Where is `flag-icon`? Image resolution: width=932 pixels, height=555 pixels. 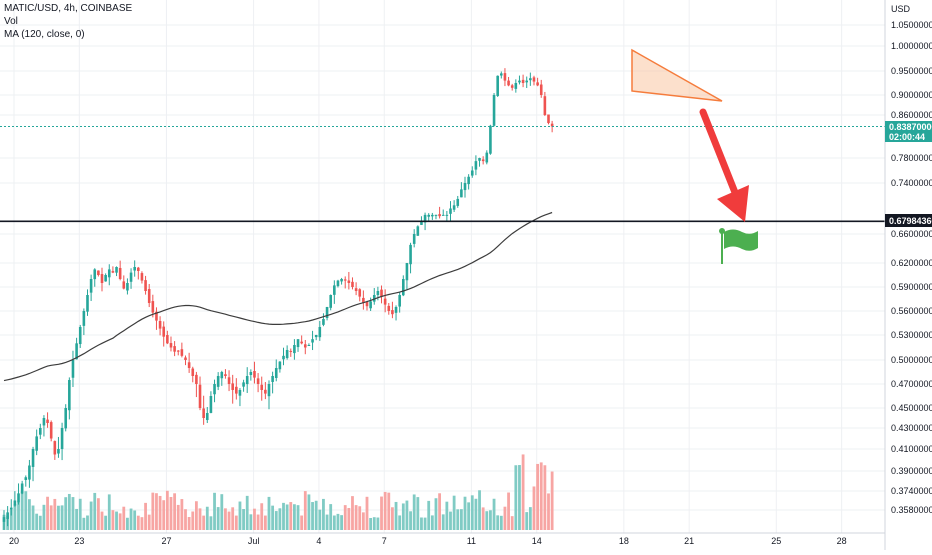 flag-icon is located at coordinates (738, 246).